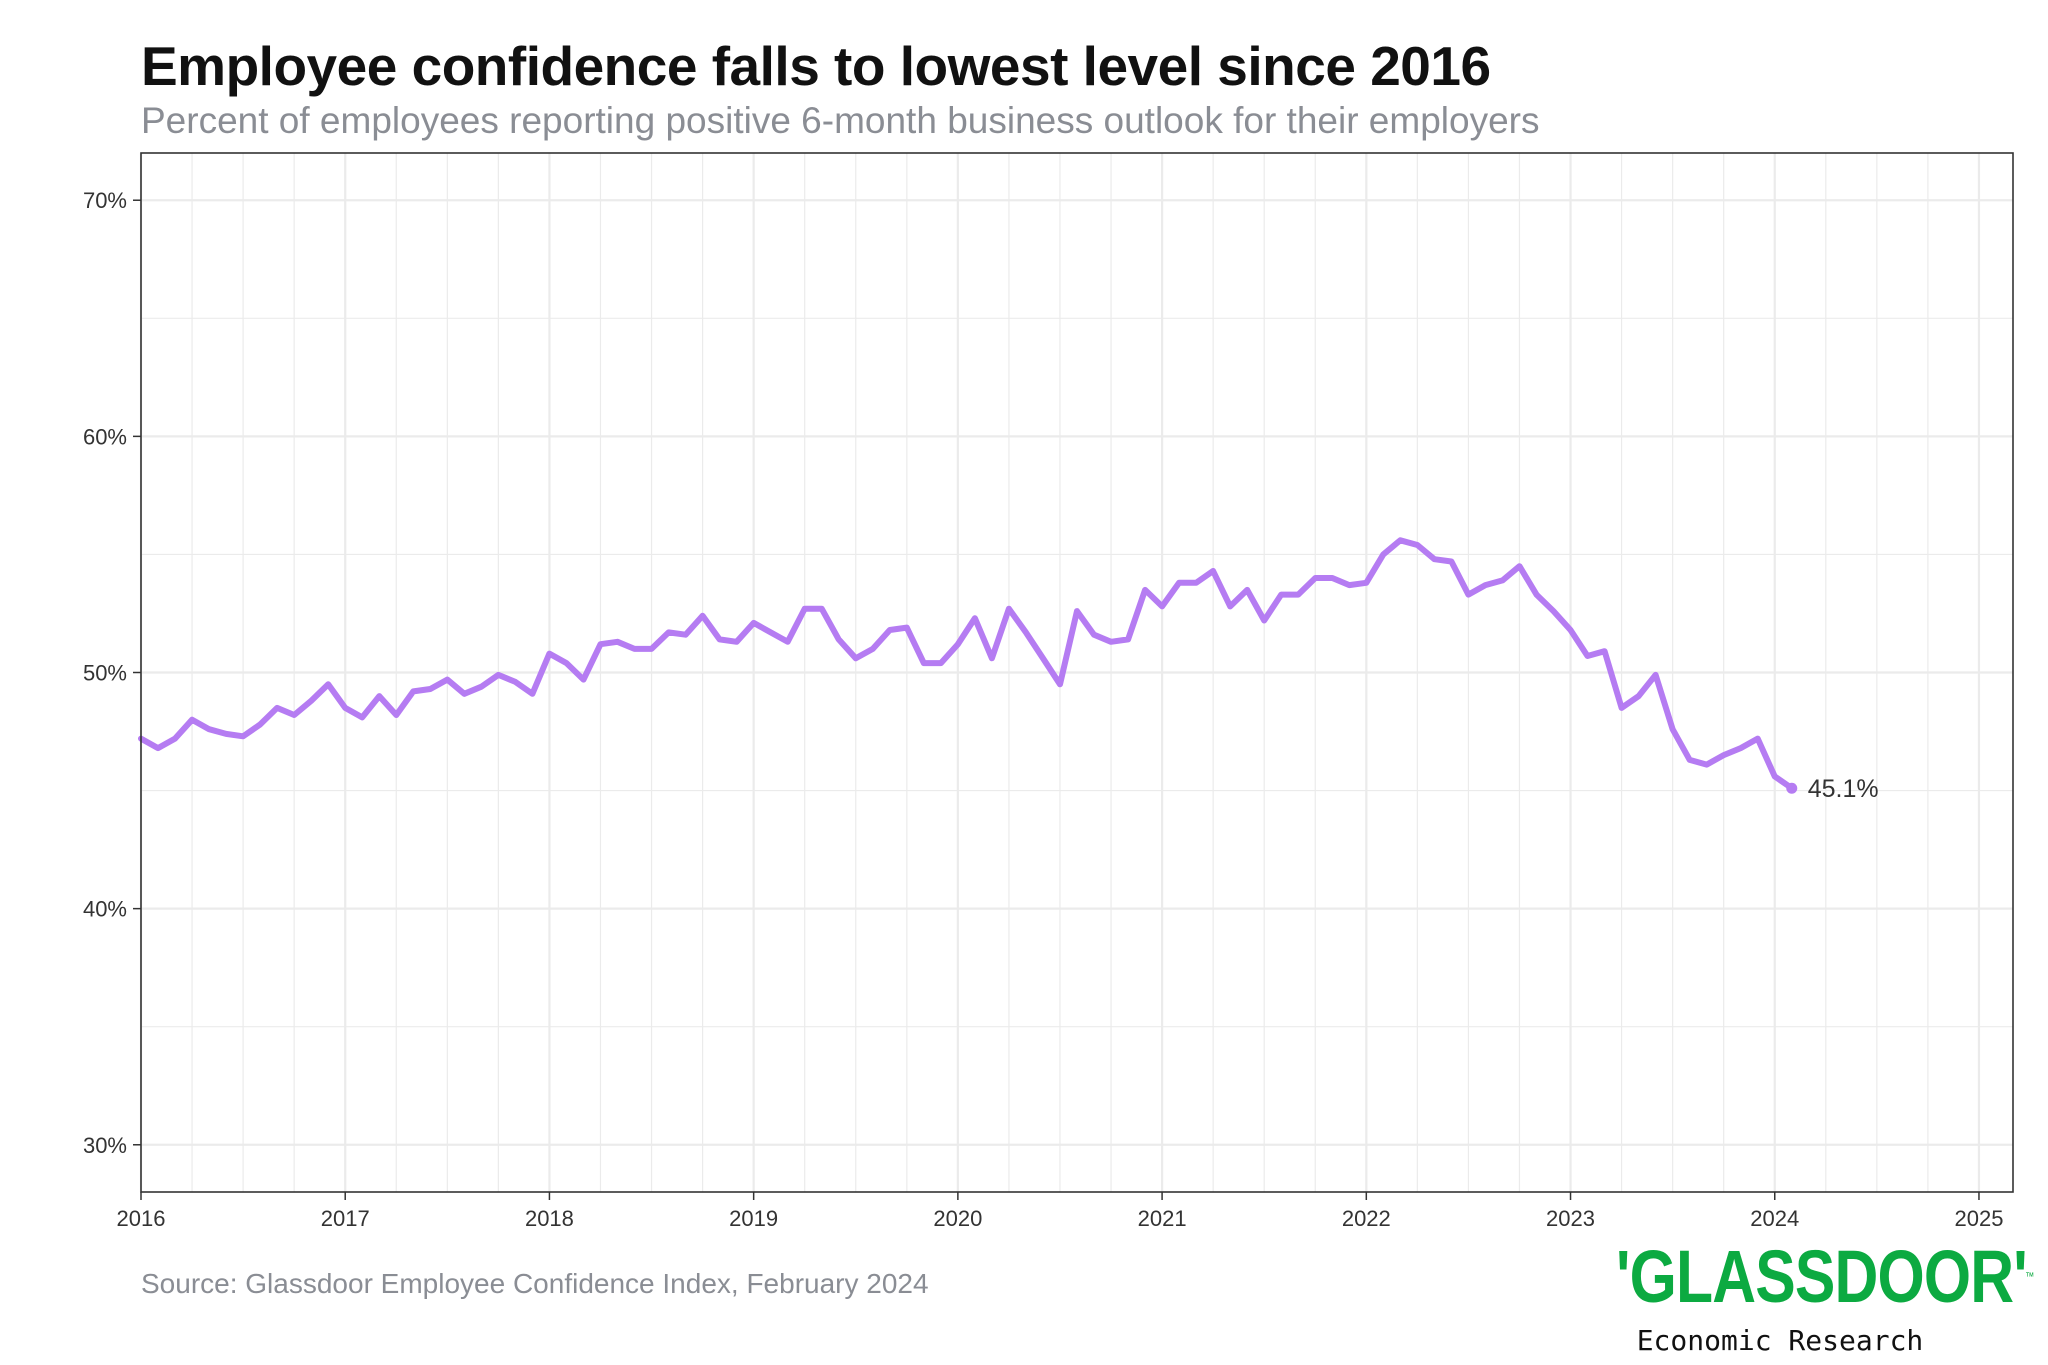 This screenshot has height=1365, width=2048. What do you see at coordinates (1570, 1218) in the screenshot?
I see `x-tick-label: 2023` at bounding box center [1570, 1218].